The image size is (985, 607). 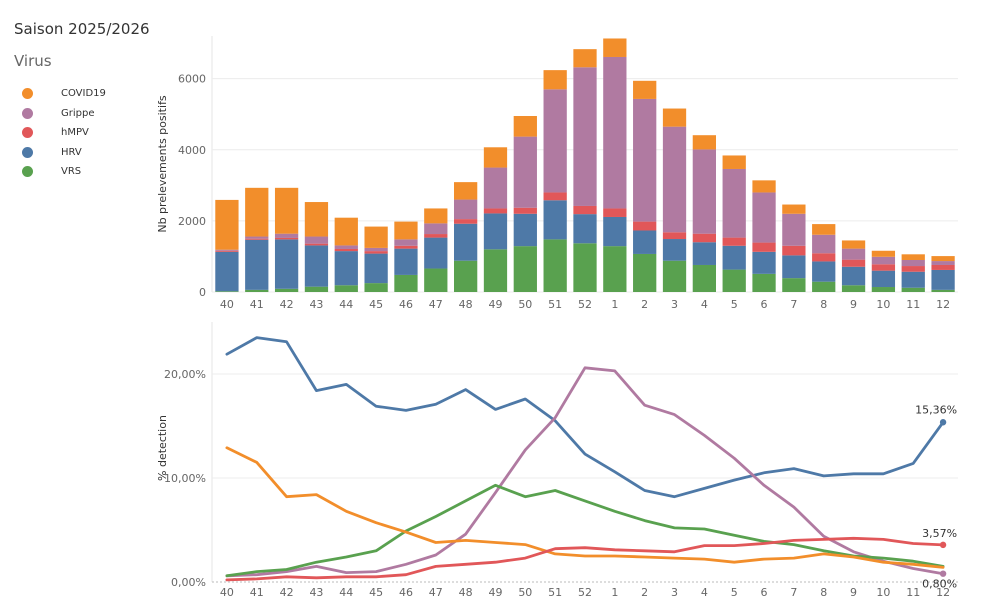 I want to click on bar-y-tick-label-0: 0, so click(x=202, y=292).